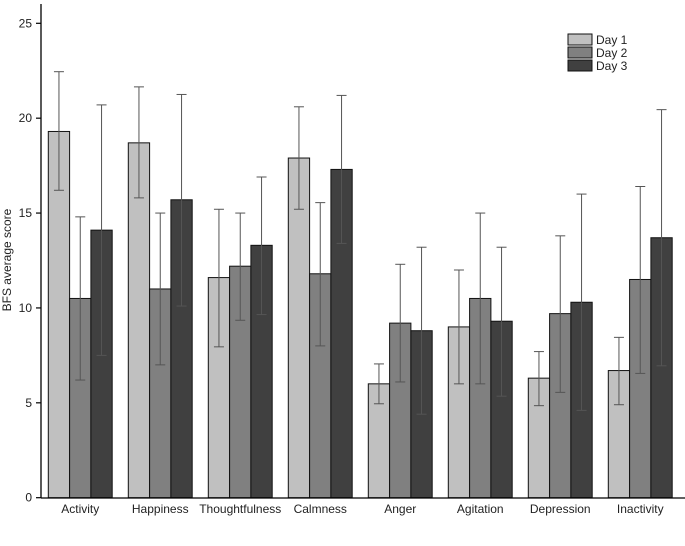 This screenshot has width=685, height=546. What do you see at coordinates (80, 509) in the screenshot?
I see `x-tick-label: Activity` at bounding box center [80, 509].